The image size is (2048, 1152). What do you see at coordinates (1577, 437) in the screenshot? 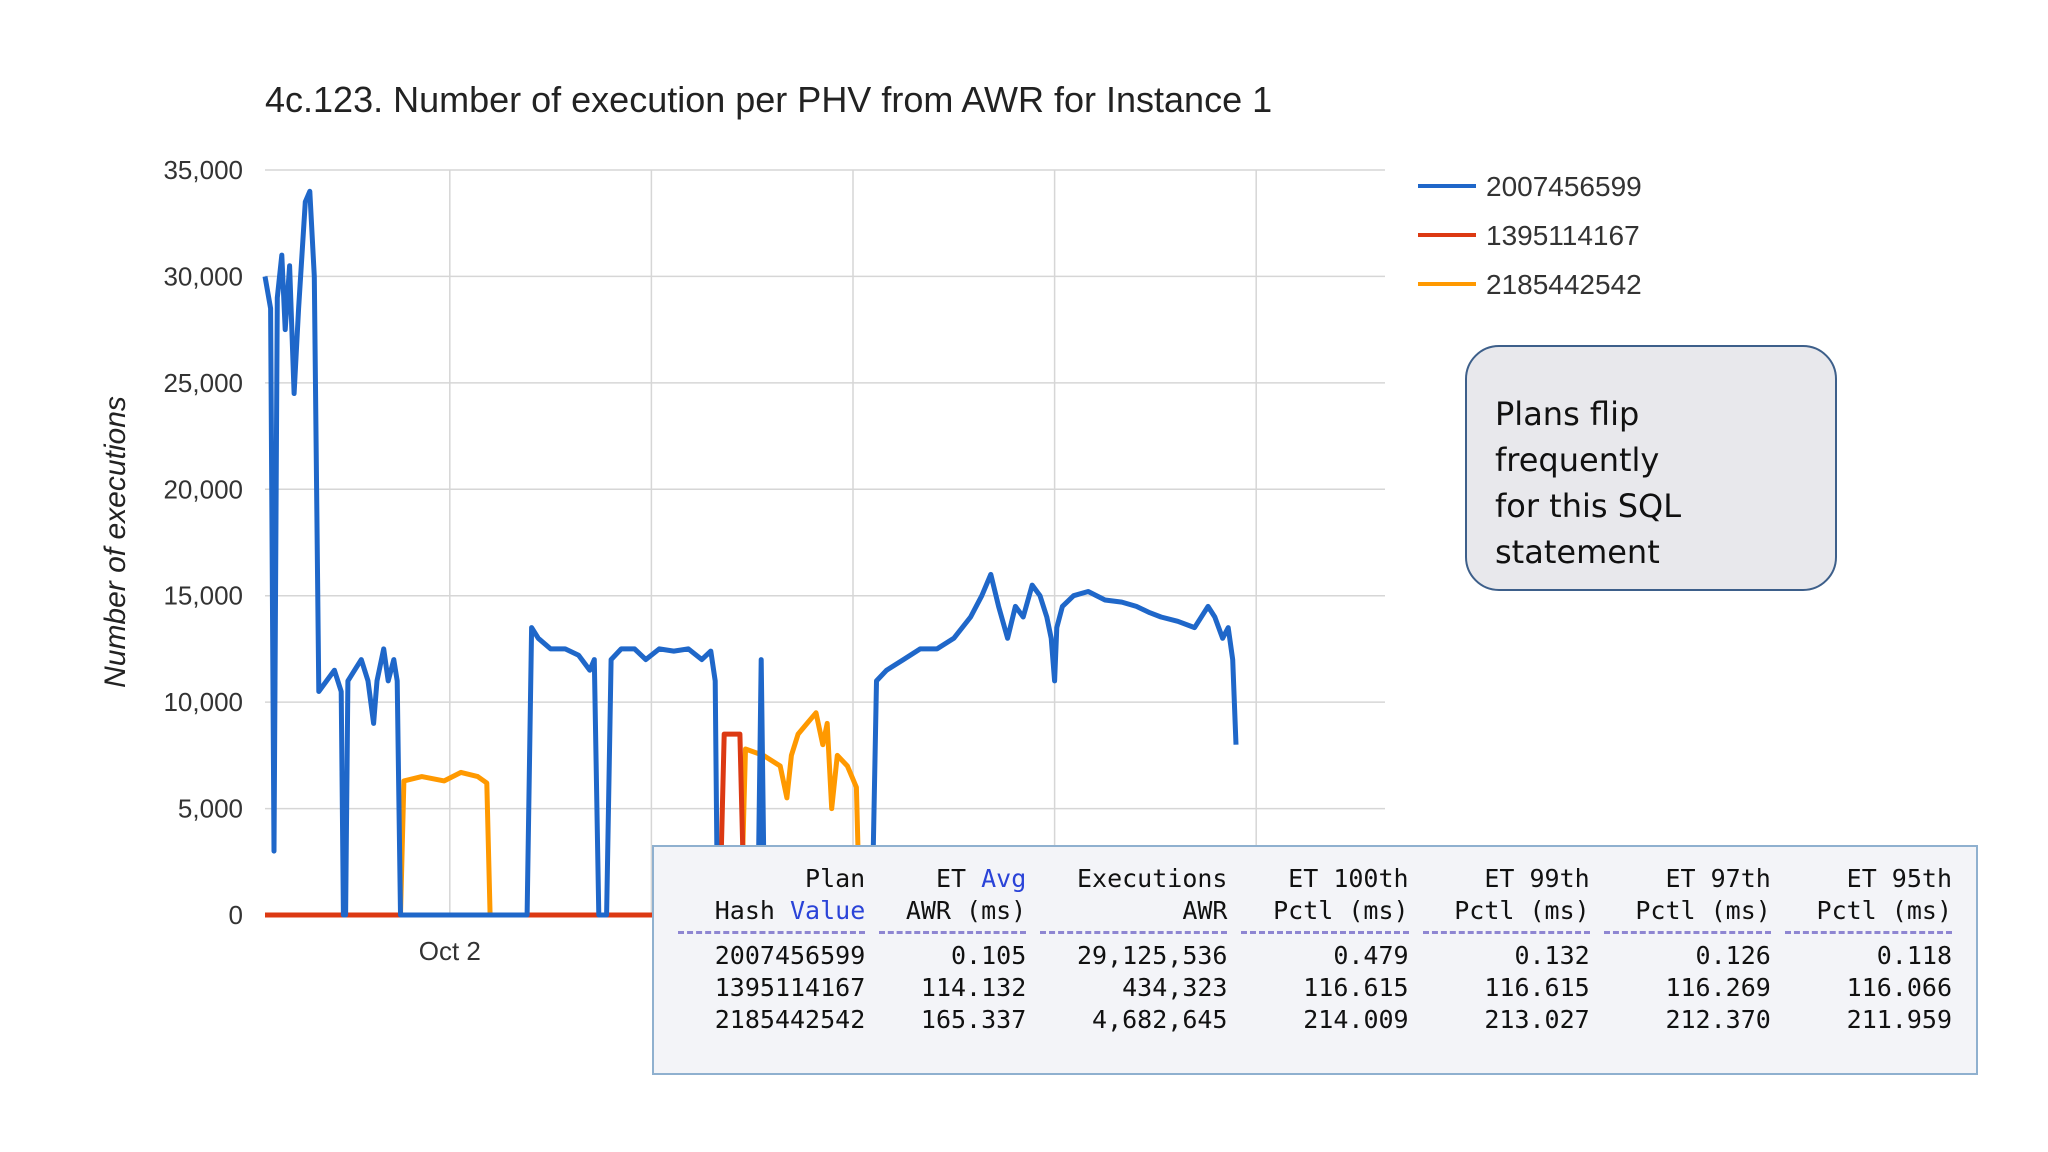
I see `callout-line: Plans flip frequently` at bounding box center [1577, 437].